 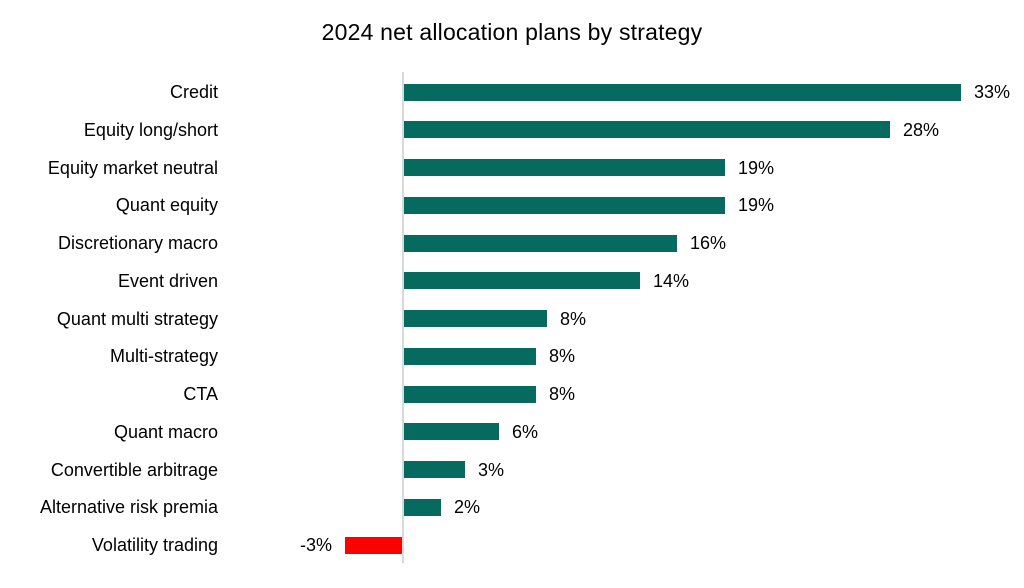 I want to click on category-label: CTA, so click(x=200, y=394).